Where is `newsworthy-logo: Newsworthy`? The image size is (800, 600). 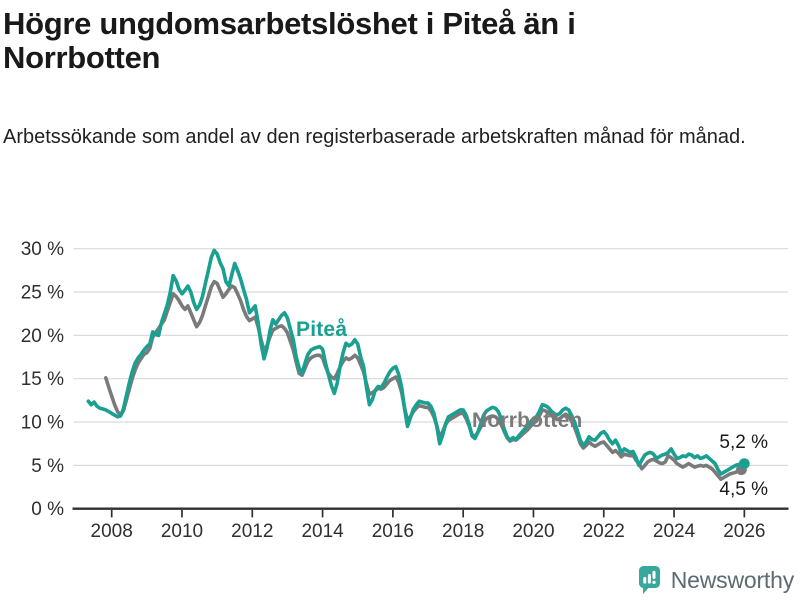
newsworthy-logo: Newsworthy is located at coordinates (716, 580).